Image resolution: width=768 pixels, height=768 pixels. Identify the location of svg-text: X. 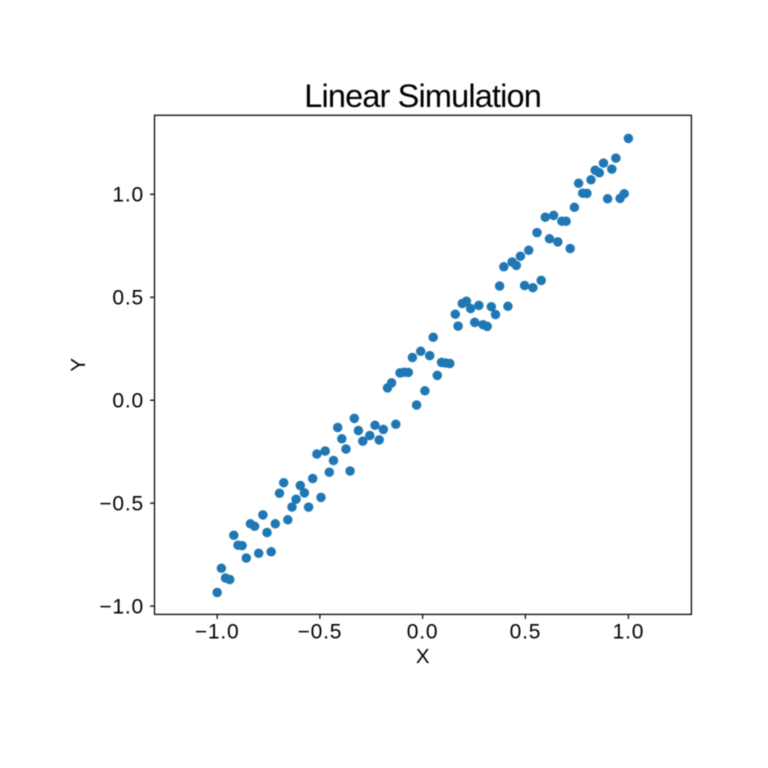
(423, 656).